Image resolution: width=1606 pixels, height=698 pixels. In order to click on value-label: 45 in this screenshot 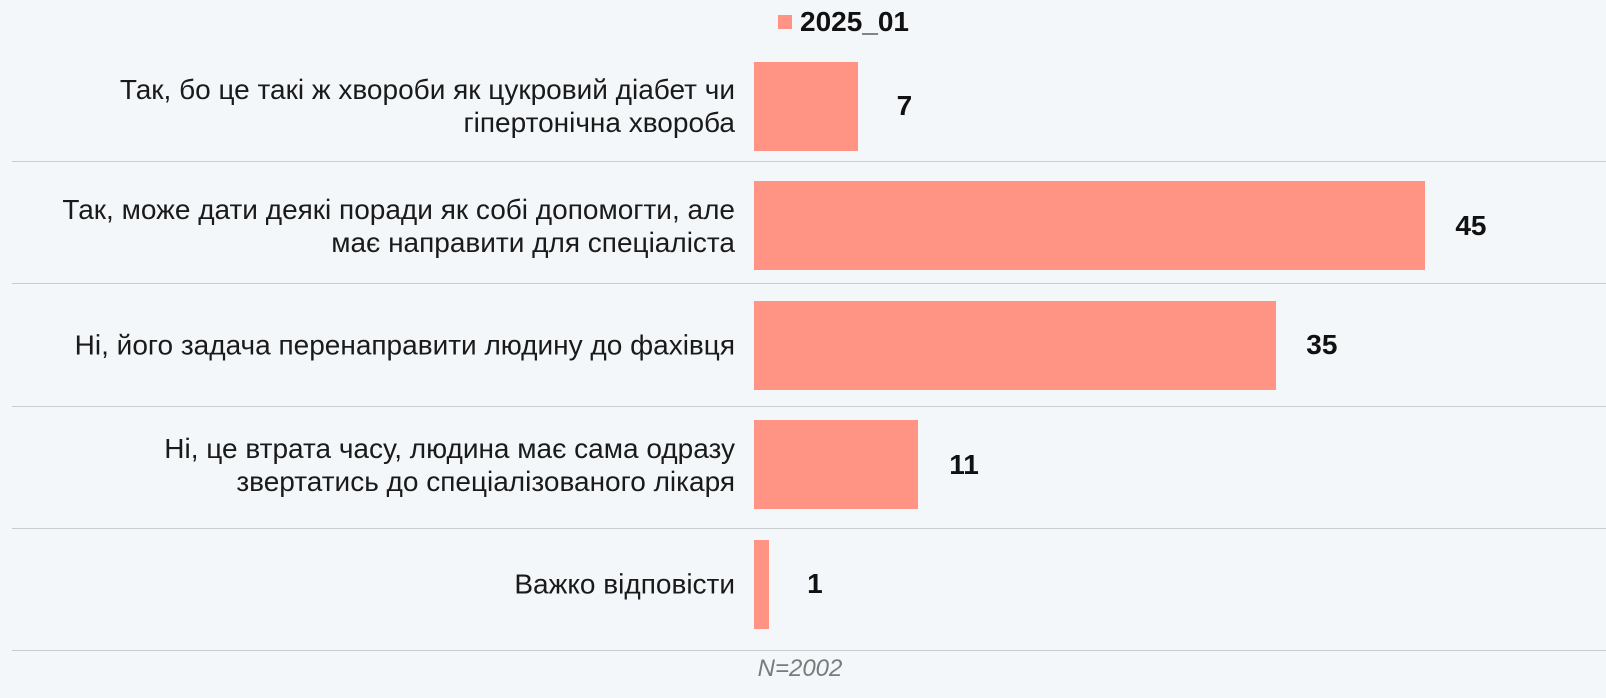, I will do `click(1471, 225)`.